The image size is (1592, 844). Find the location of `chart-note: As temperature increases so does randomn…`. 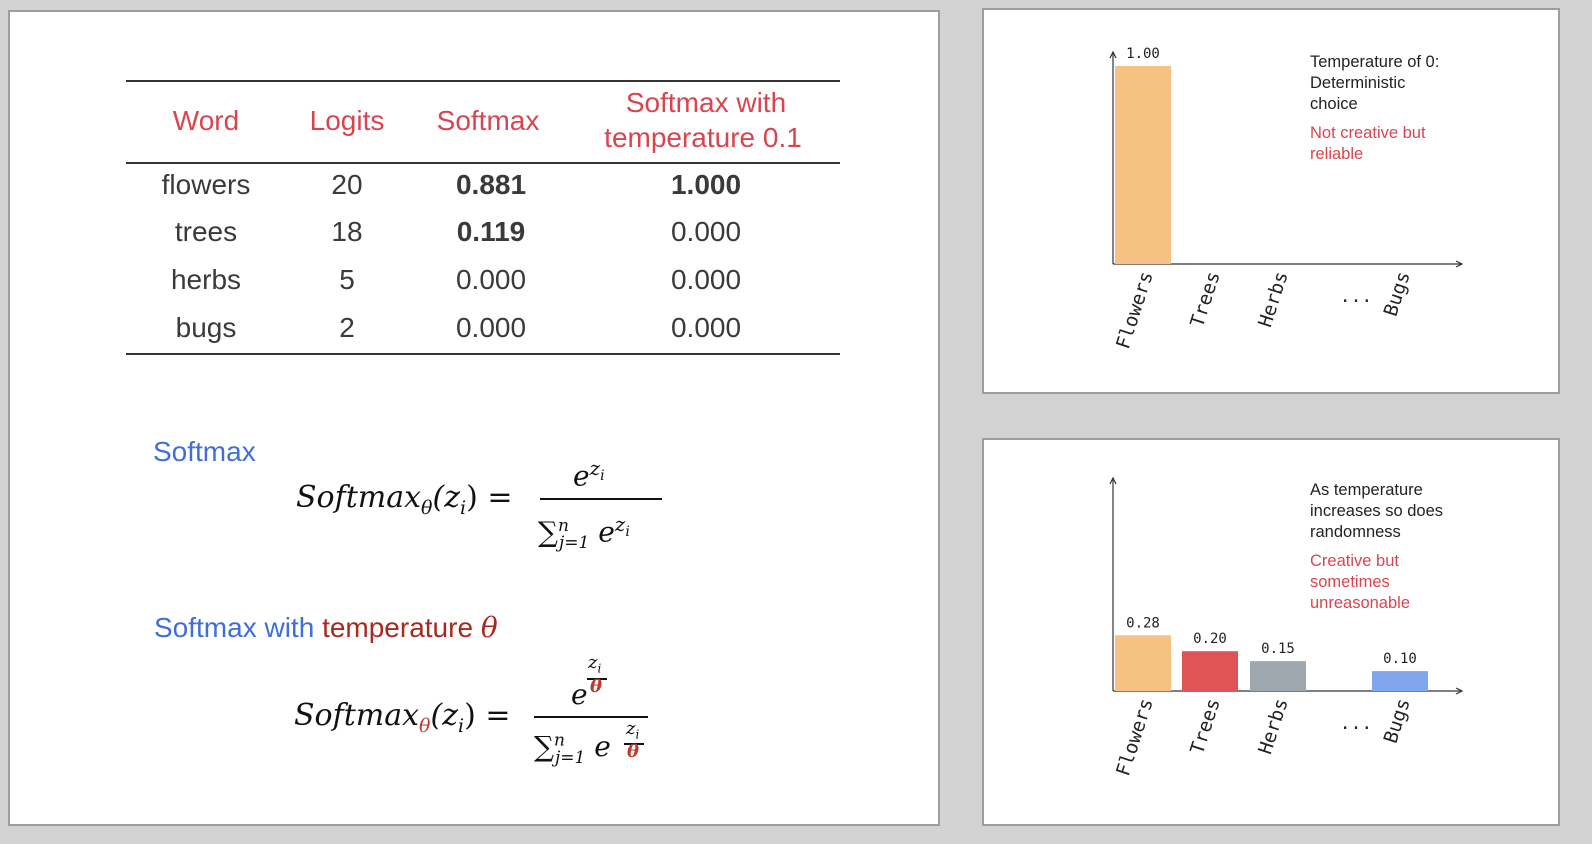

chart-note: As temperature increases so does randomn… is located at coordinates (1376, 511).